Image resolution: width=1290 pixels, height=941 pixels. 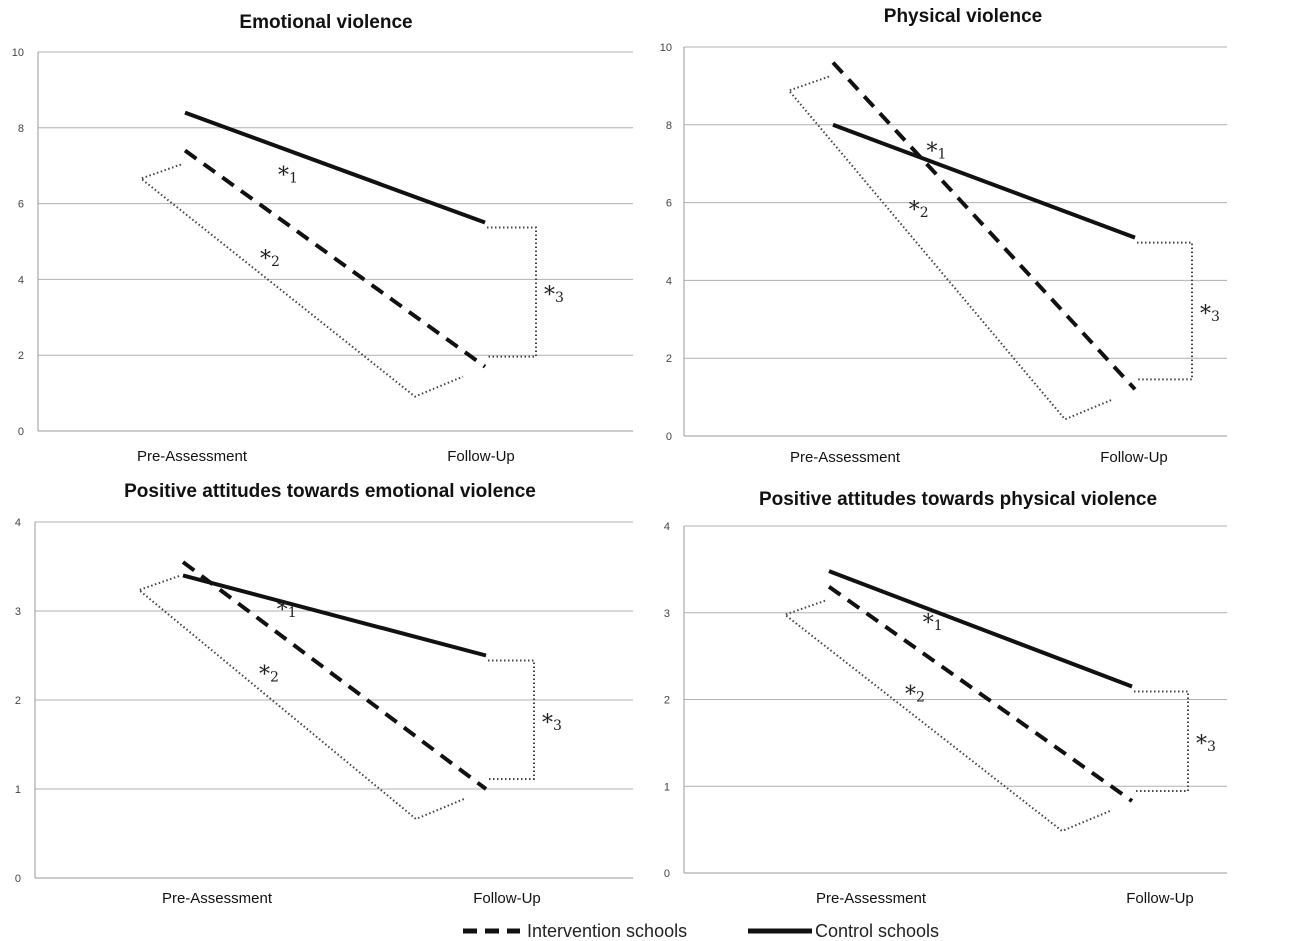 What do you see at coordinates (701, 931) in the screenshot?
I see `legend: Intervention schools Control schools` at bounding box center [701, 931].